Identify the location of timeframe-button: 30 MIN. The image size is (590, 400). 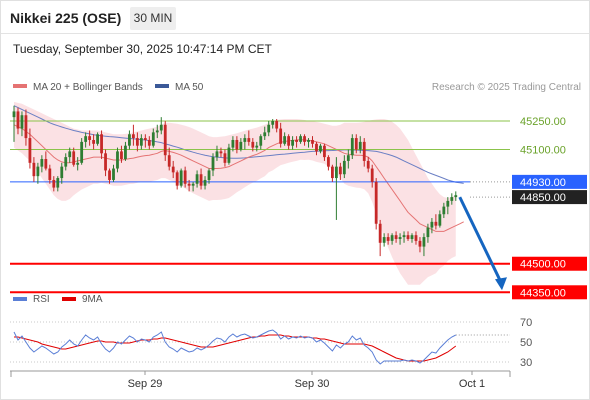
(153, 18).